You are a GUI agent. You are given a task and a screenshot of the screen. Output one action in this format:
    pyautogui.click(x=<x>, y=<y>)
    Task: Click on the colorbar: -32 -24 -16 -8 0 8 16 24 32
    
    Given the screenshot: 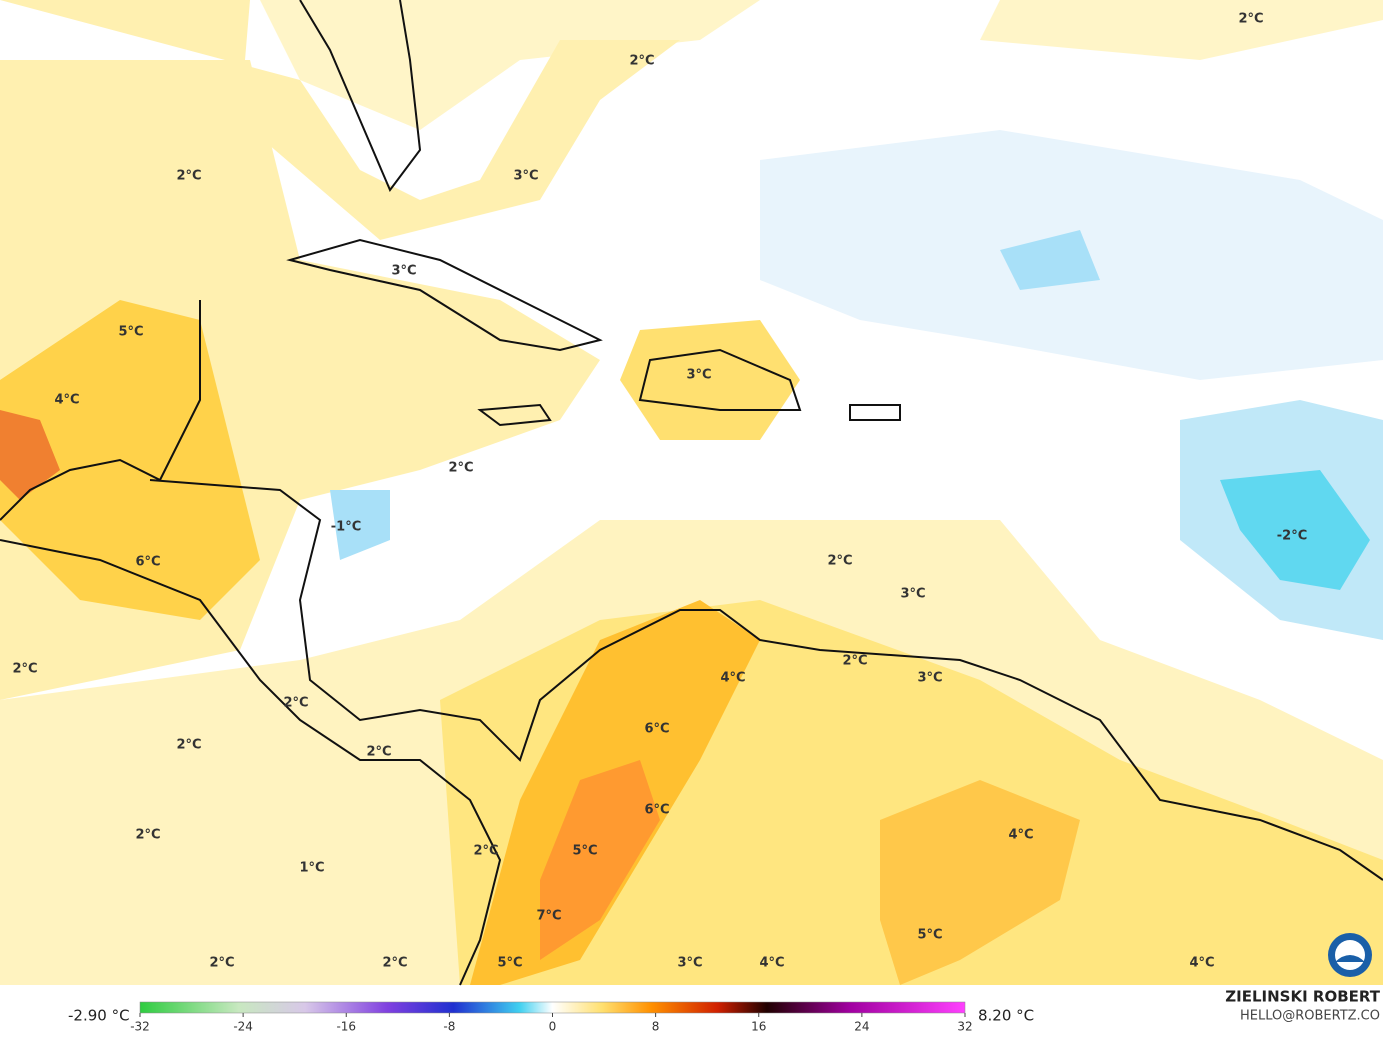 What is the action you would take?
    pyautogui.click(x=551, y=1017)
    